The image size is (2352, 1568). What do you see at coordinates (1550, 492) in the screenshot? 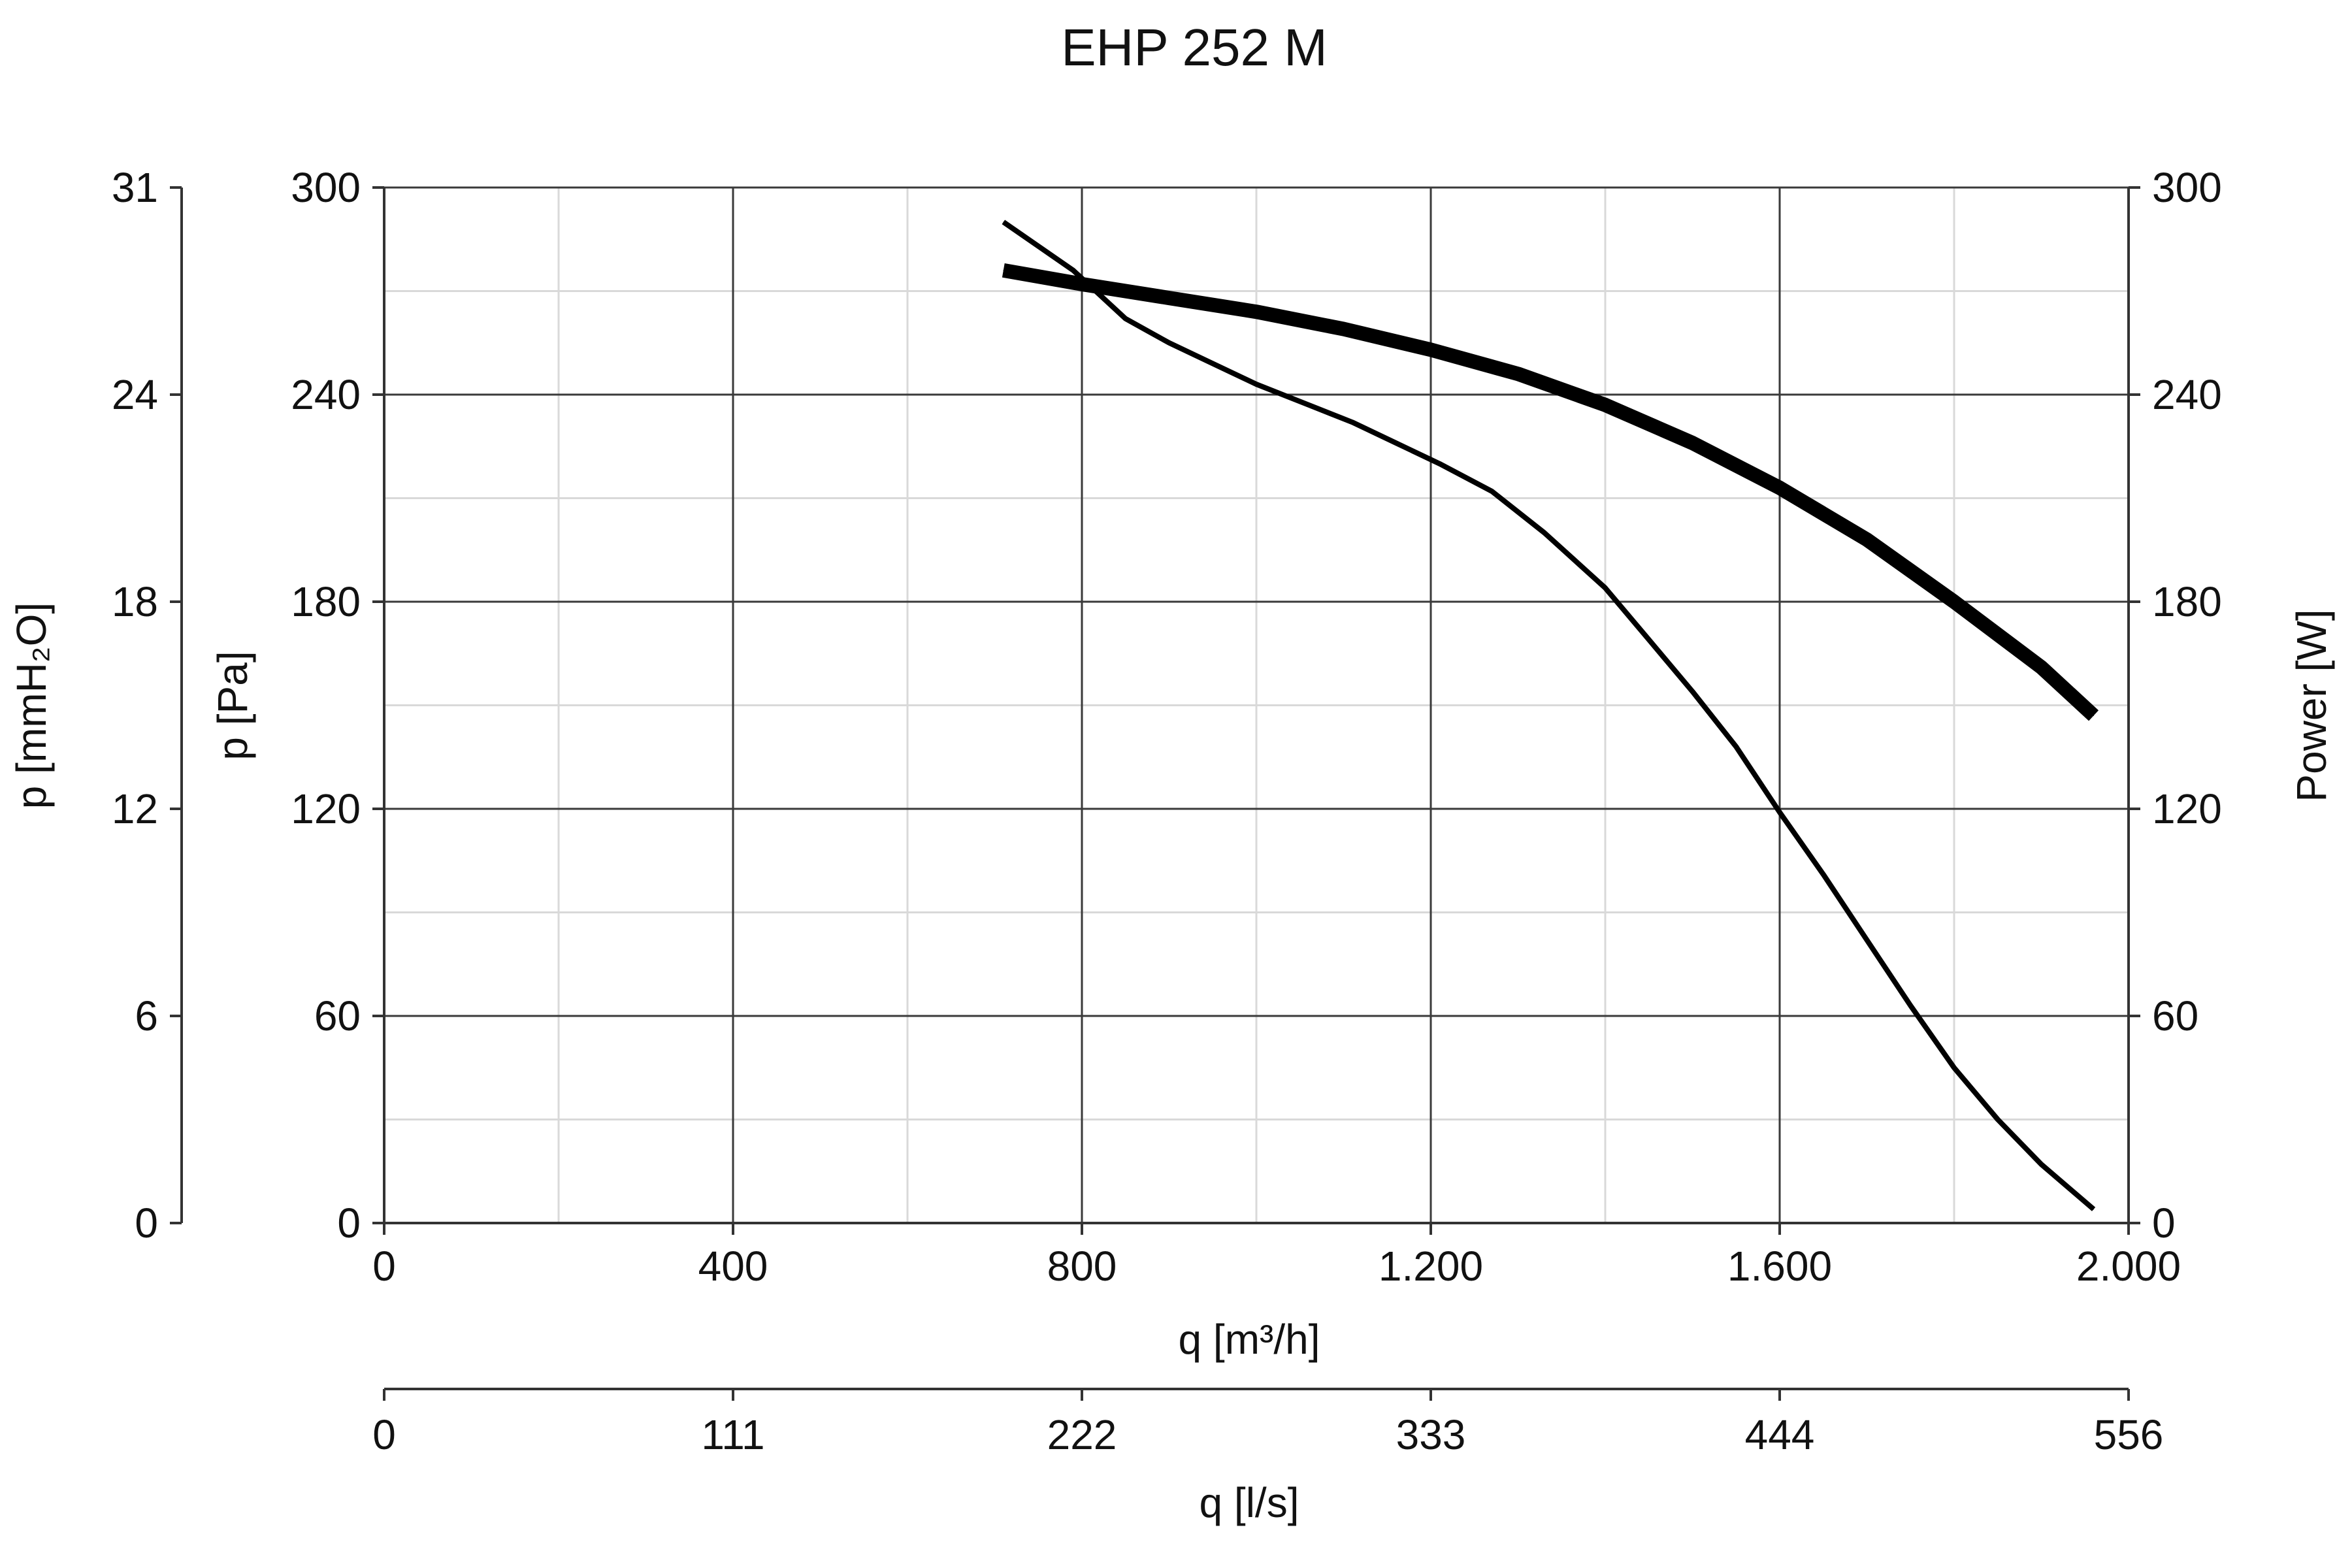
I see `power-curve` at bounding box center [1550, 492].